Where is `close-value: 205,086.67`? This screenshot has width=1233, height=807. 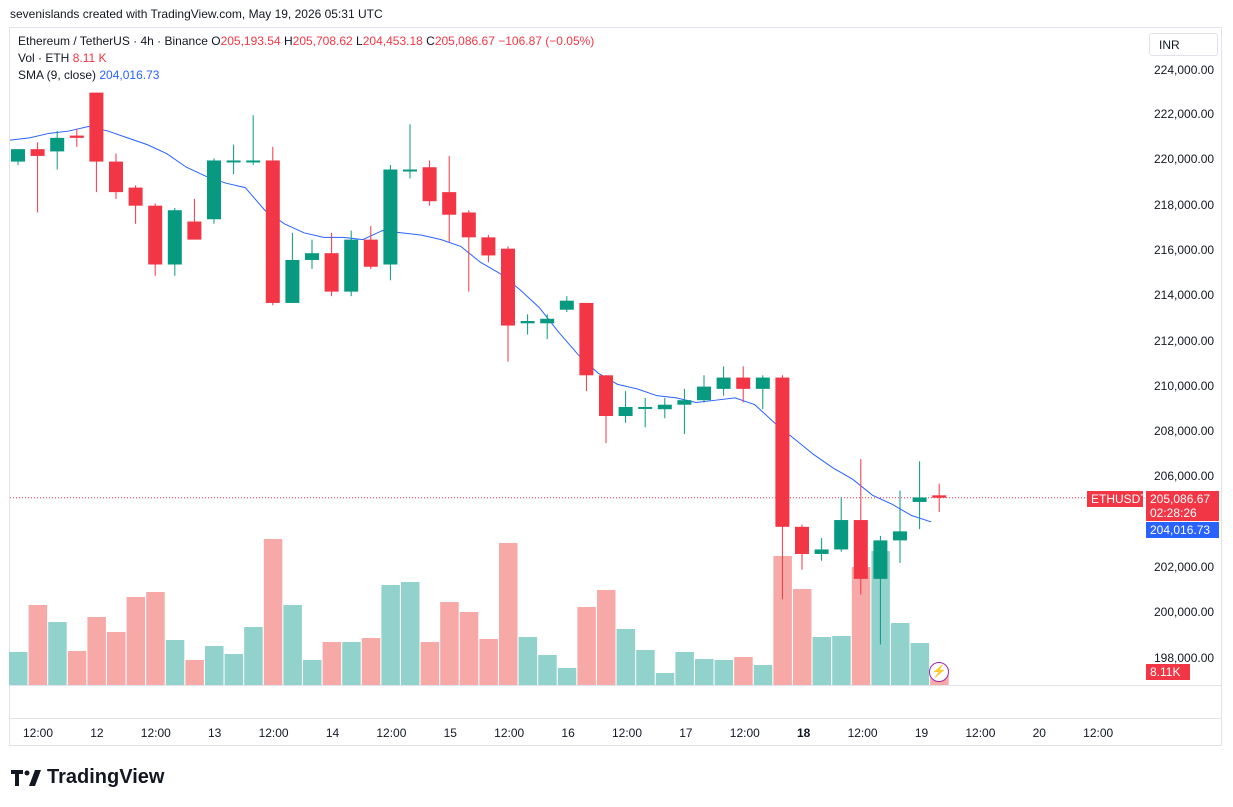 close-value: 205,086.67 is located at coordinates (464, 41).